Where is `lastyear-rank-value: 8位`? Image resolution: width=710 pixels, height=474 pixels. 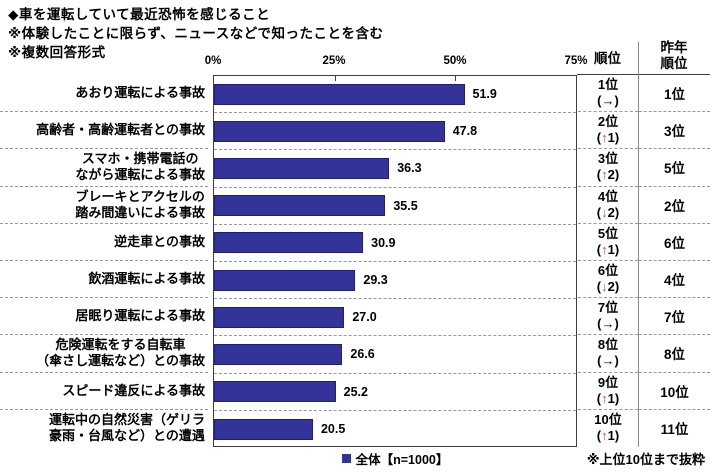 lastyear-rank-value: 8位 is located at coordinates (674, 354).